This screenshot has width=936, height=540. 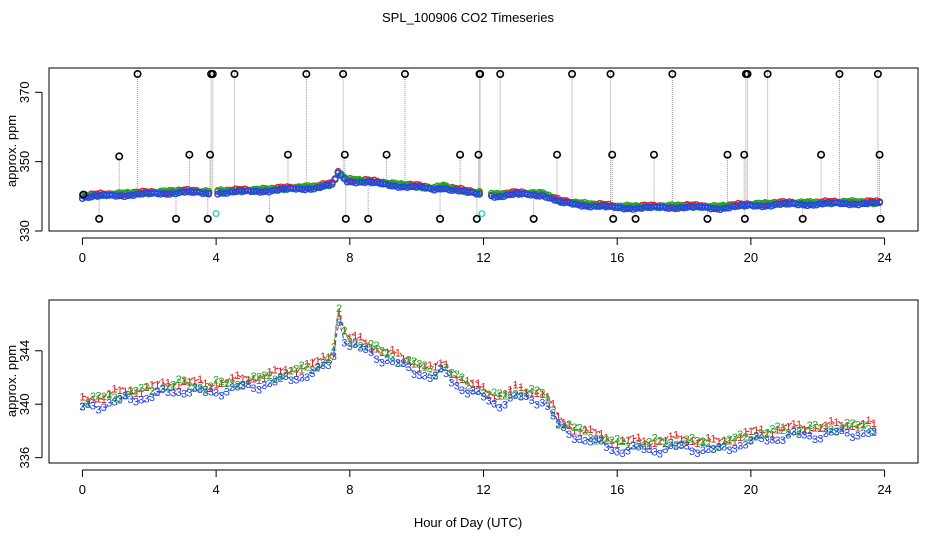 I want to click on x-tick-label: 4, so click(x=215, y=489).